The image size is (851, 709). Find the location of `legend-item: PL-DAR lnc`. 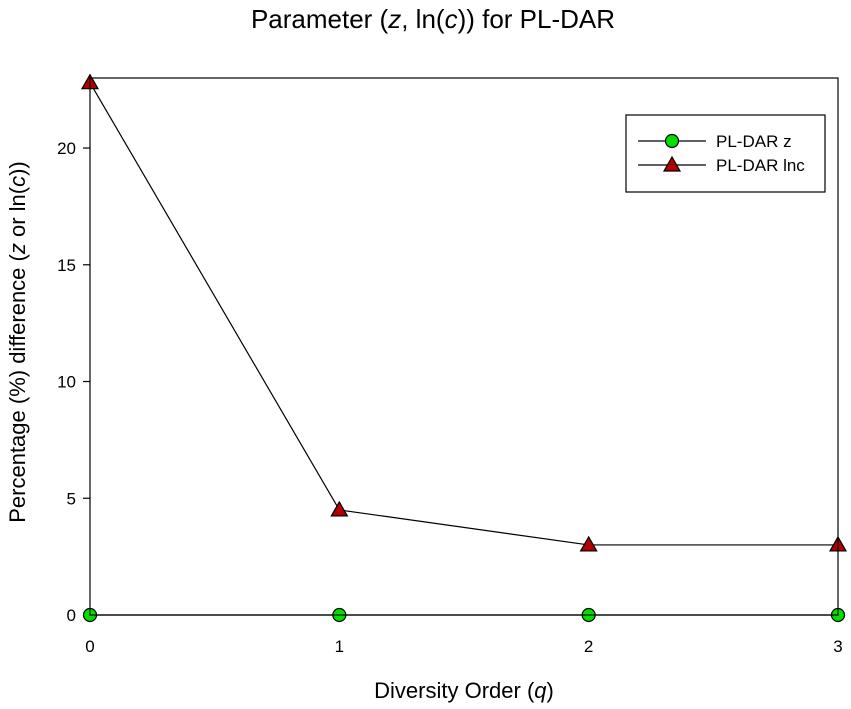

legend-item: PL-DAR lnc is located at coordinates (721, 165).